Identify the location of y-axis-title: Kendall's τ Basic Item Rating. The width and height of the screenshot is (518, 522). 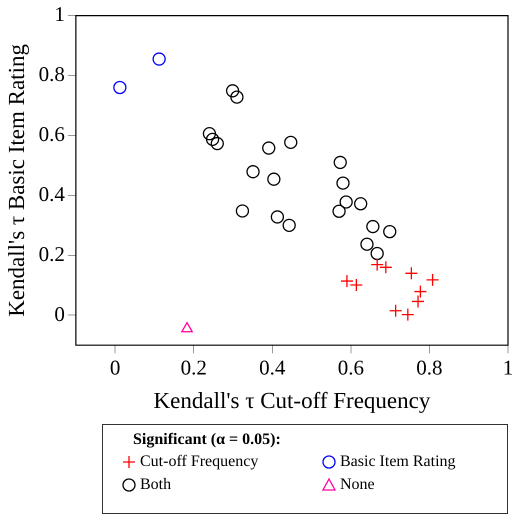
(16, 180).